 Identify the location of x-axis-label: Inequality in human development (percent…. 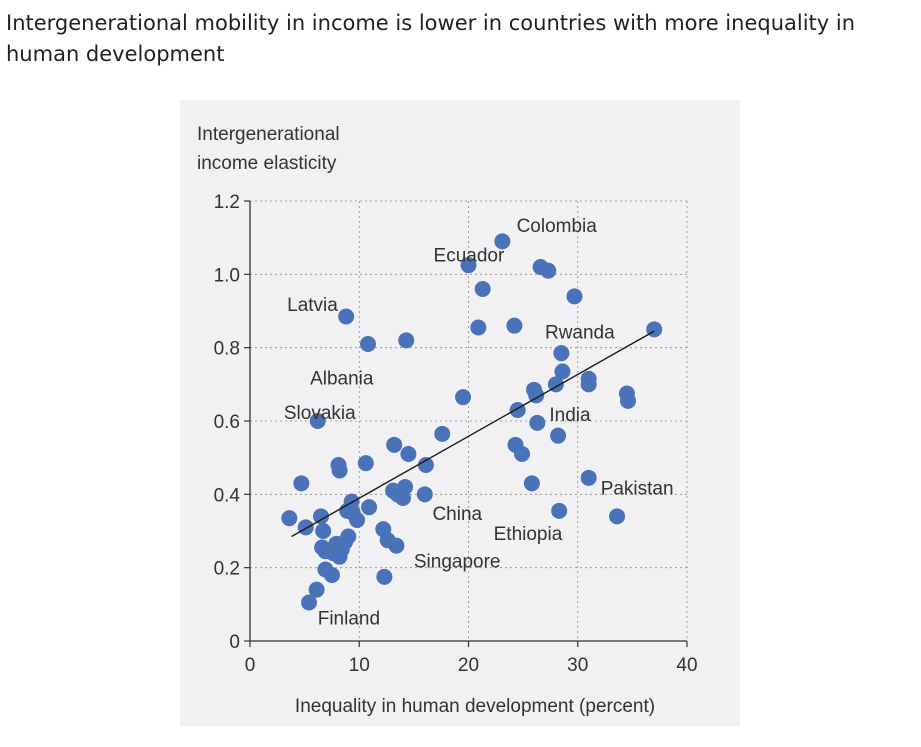
(475, 706).